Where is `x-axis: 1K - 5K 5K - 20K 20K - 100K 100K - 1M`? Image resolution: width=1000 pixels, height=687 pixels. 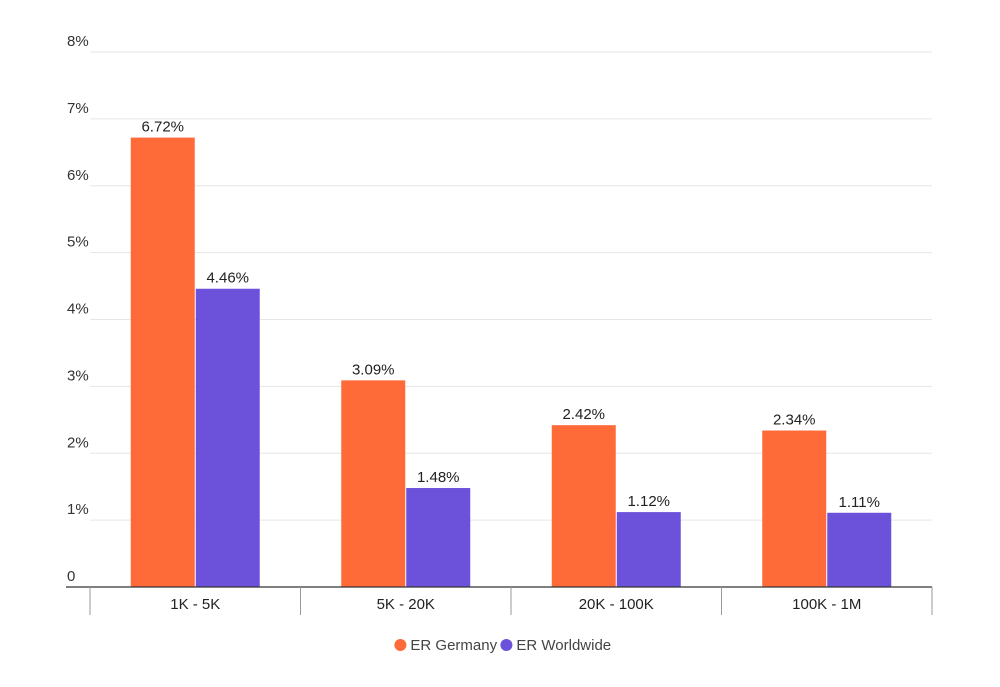
x-axis: 1K - 5K 5K - 20K 20K - 100K 100K - 1M is located at coordinates (499, 600).